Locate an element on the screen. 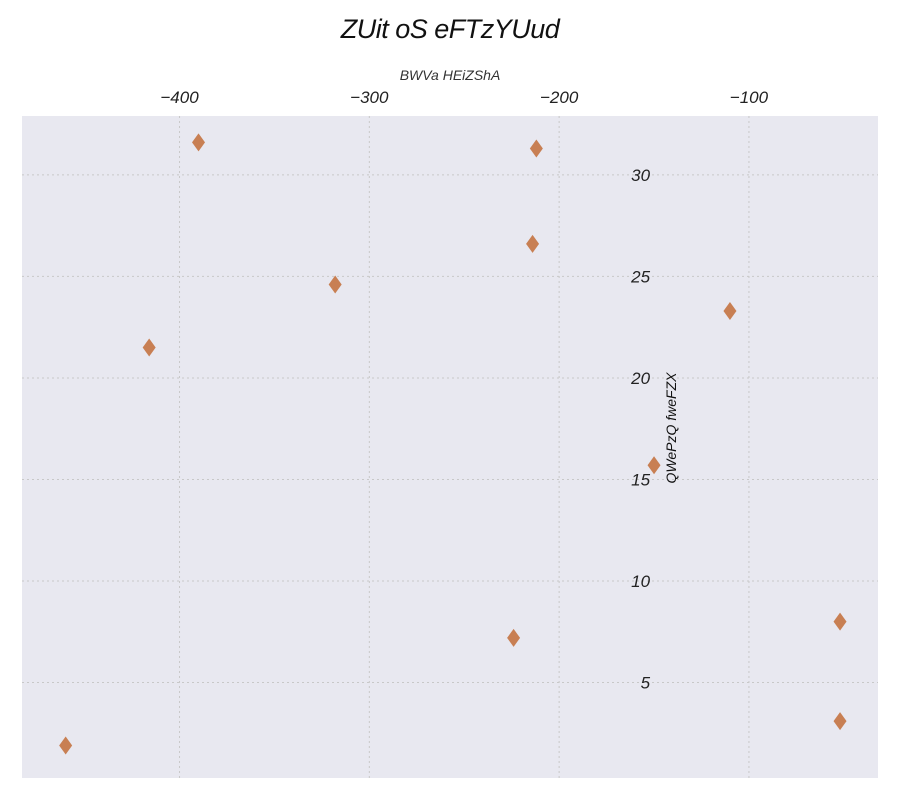 This screenshot has height=800, width=900. y-tick-label: 25 is located at coordinates (640, 276).